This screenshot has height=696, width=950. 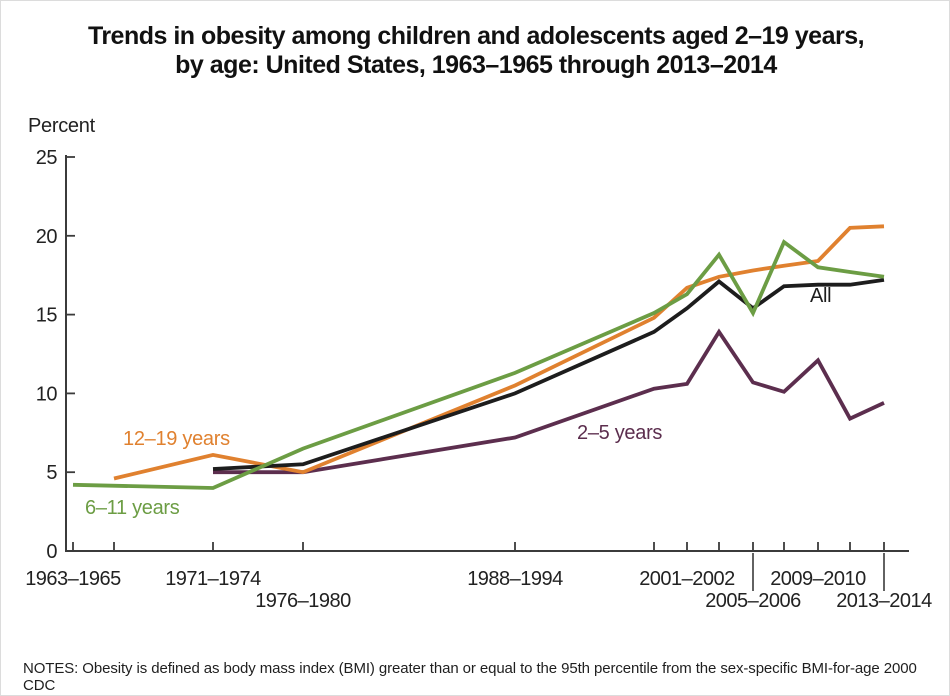 What do you see at coordinates (619, 433) in the screenshot?
I see `series-label-2-5-years: 2–5 years` at bounding box center [619, 433].